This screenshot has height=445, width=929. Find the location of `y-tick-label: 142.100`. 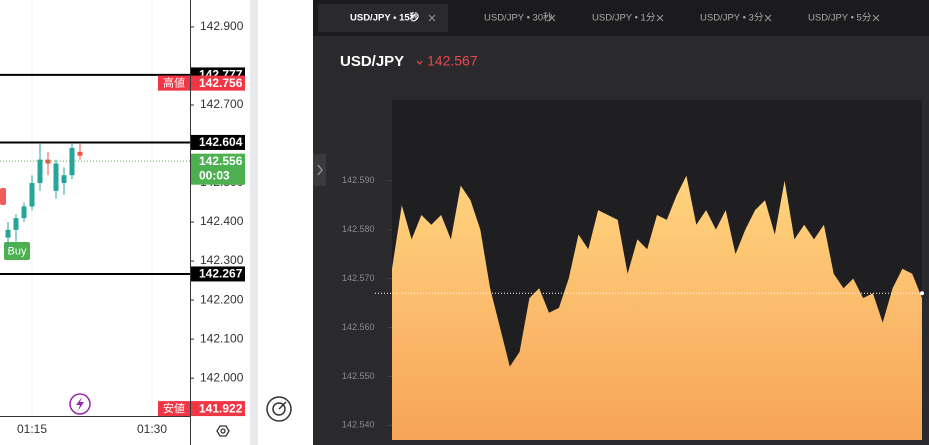

y-tick-label: 142.100 is located at coordinates (222, 338).